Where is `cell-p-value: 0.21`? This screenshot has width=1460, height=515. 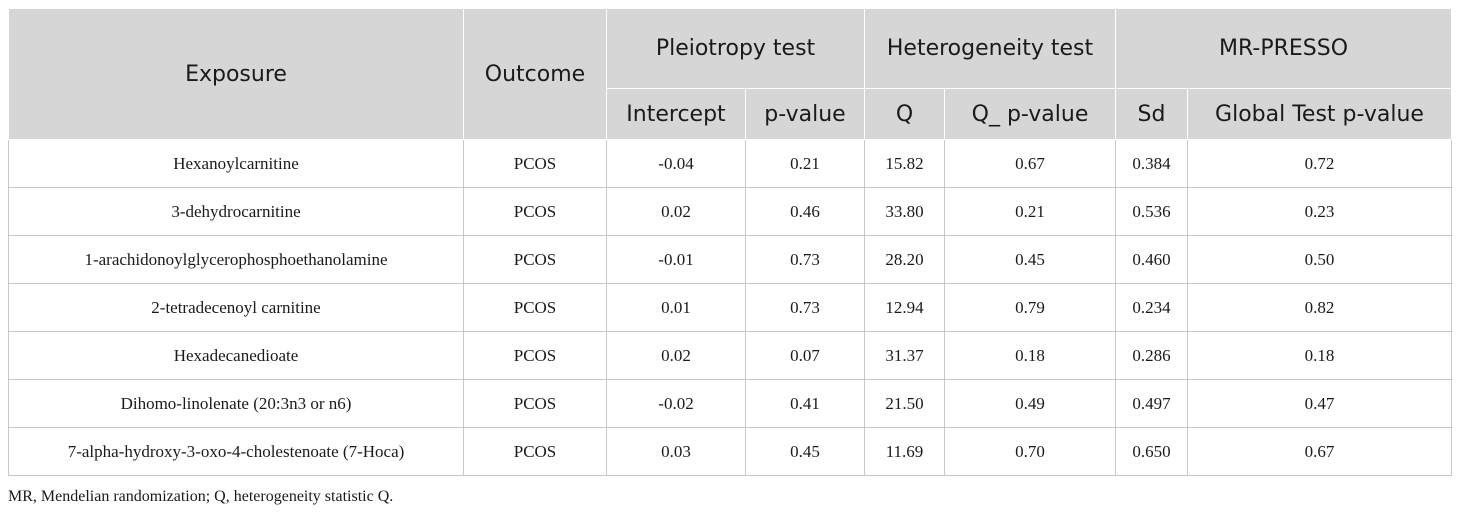
cell-p-value: 0.21 is located at coordinates (805, 163).